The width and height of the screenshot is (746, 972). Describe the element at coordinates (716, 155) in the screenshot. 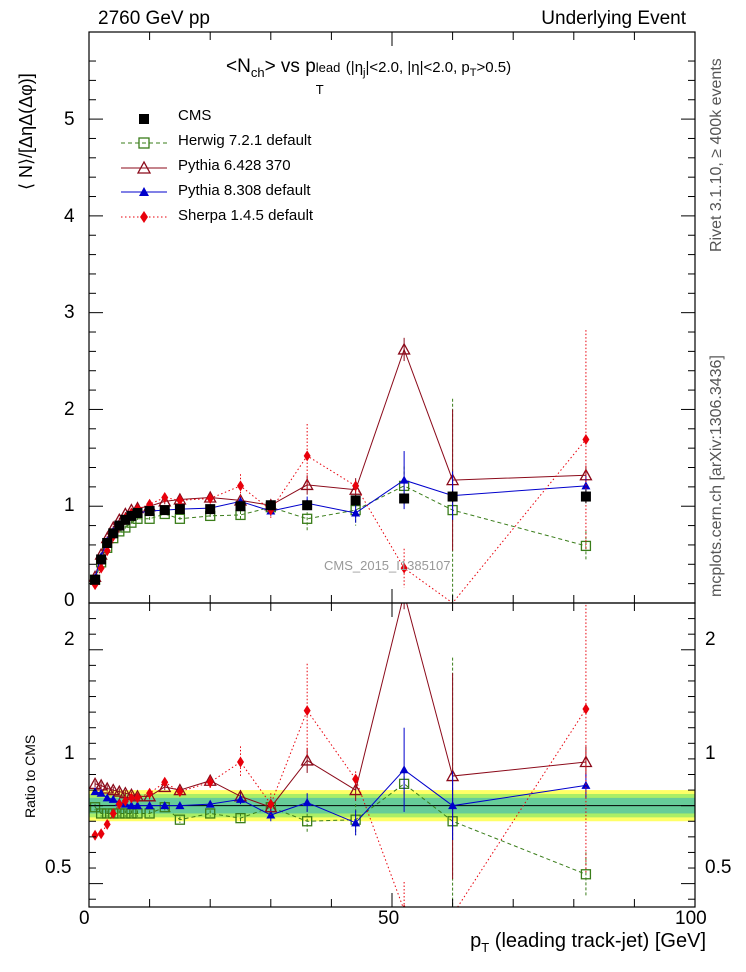

I see `rivet-version-label: Rivet 3.1.10, ≥ 400k events` at that location.